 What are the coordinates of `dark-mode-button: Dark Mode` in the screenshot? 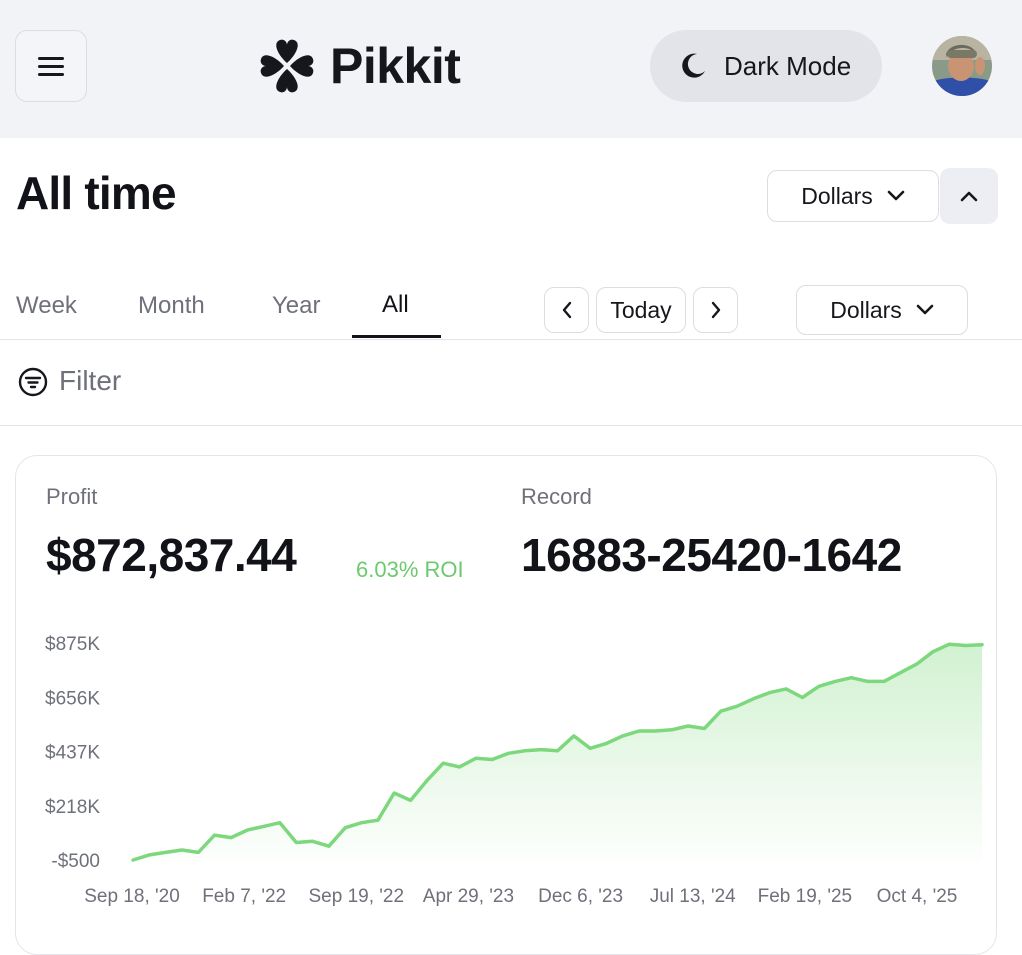 It's located at (766, 66).